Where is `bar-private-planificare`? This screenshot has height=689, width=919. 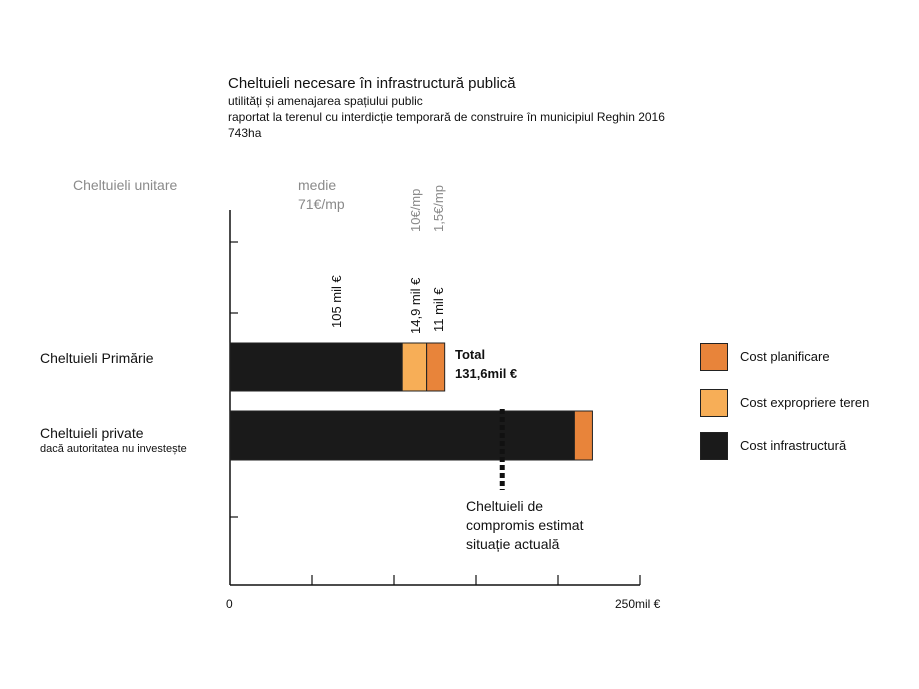 bar-private-planificare is located at coordinates (583, 435).